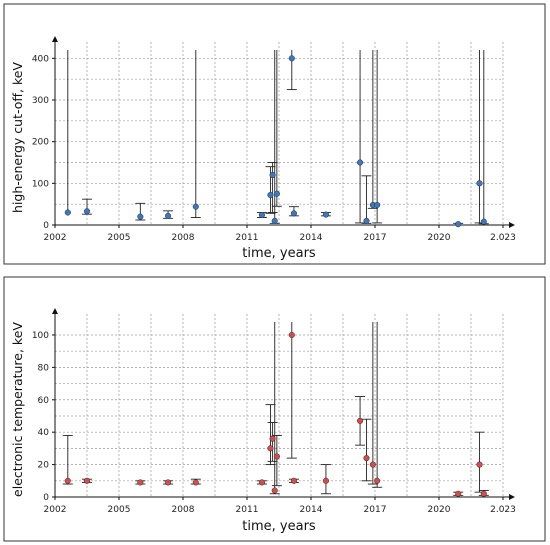  I want to click on x-tick-label-2: 2002, so click(55, 510).